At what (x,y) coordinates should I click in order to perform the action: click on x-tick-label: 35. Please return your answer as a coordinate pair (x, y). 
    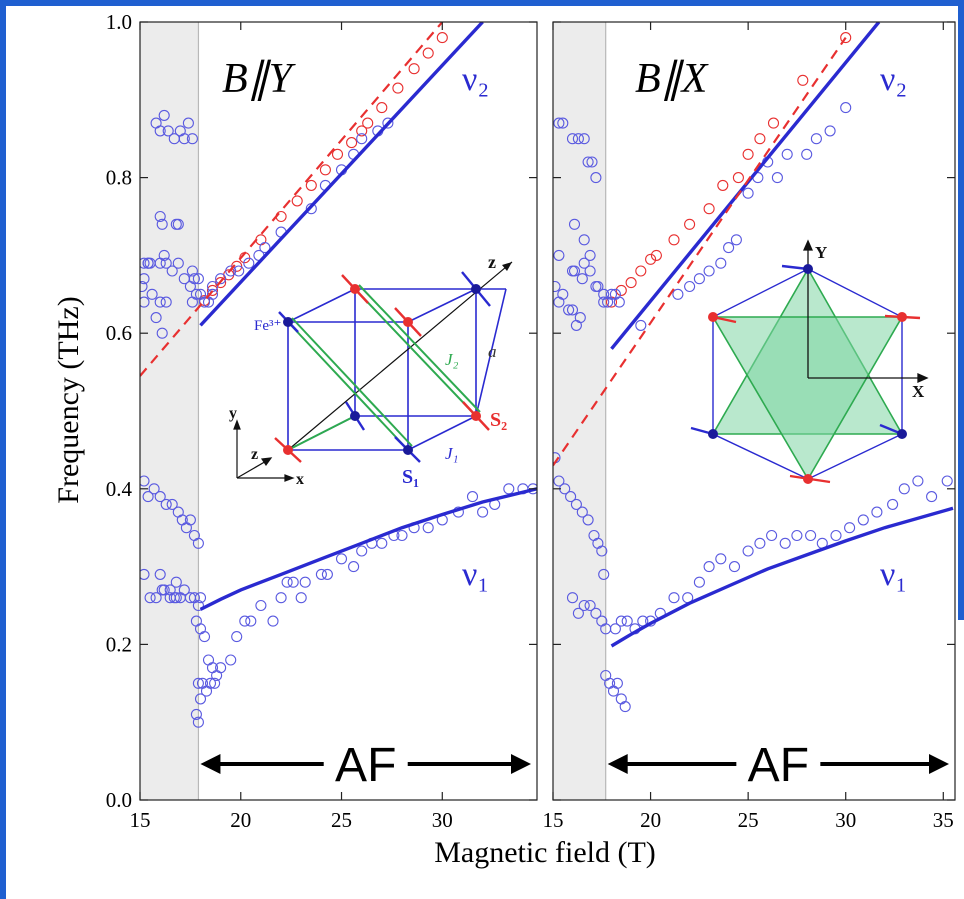
    Looking at the image, I should click on (943, 820).